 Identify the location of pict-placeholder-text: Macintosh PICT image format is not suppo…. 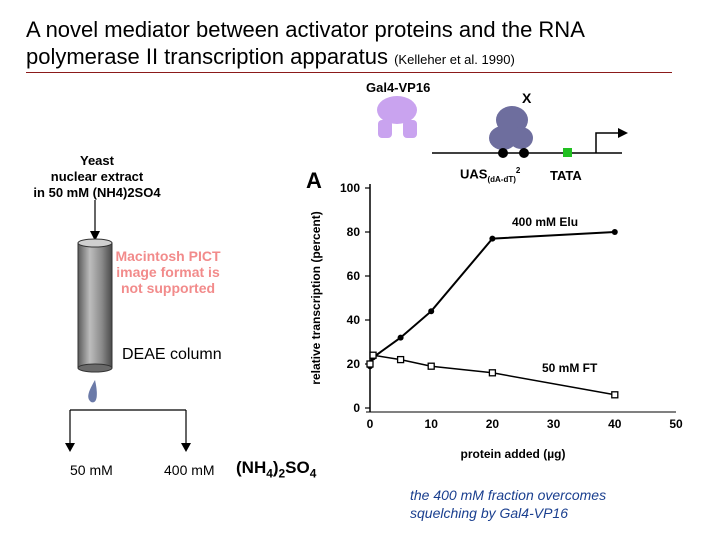
(168, 272).